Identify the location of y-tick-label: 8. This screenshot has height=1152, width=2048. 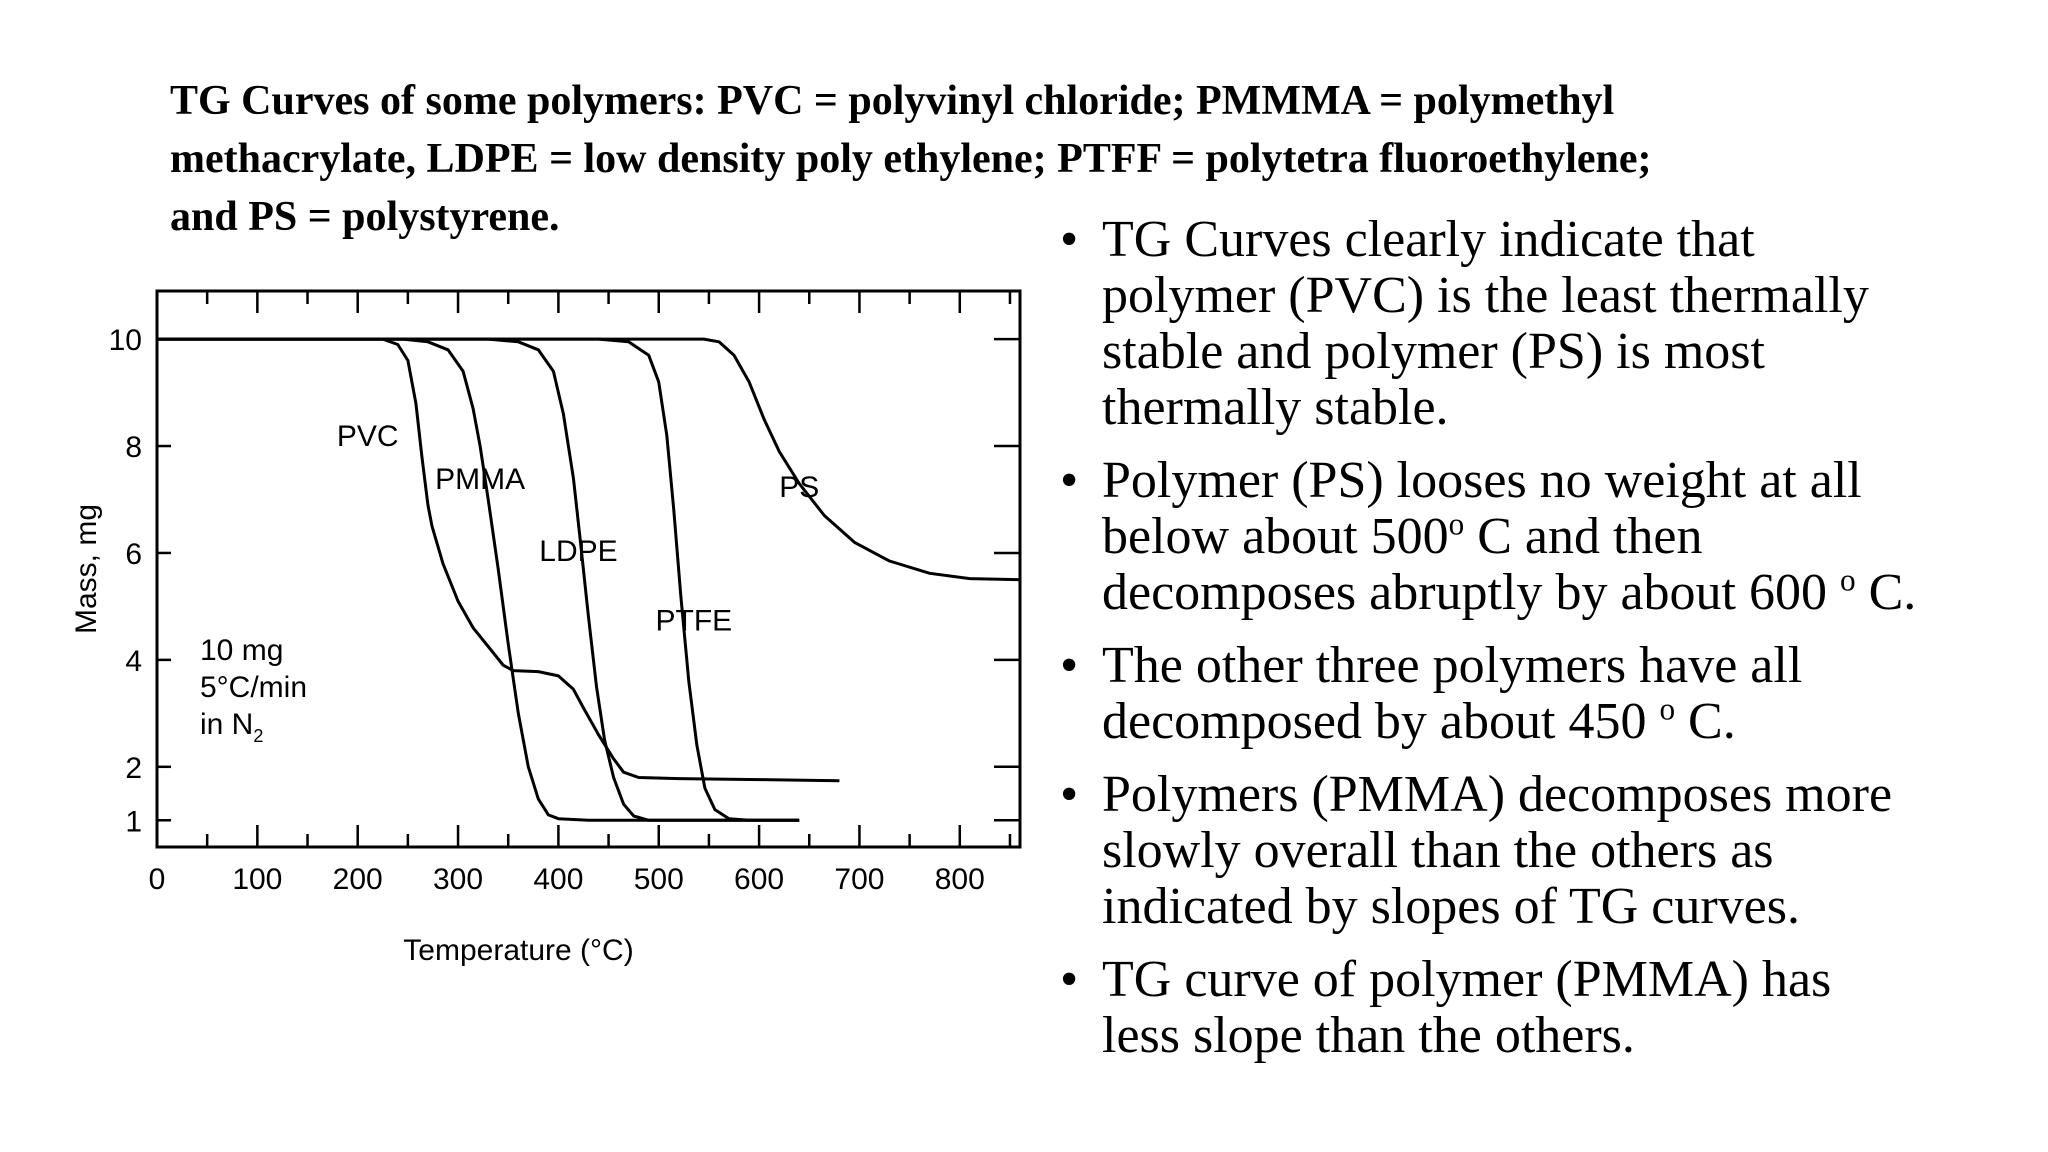
(133, 447).